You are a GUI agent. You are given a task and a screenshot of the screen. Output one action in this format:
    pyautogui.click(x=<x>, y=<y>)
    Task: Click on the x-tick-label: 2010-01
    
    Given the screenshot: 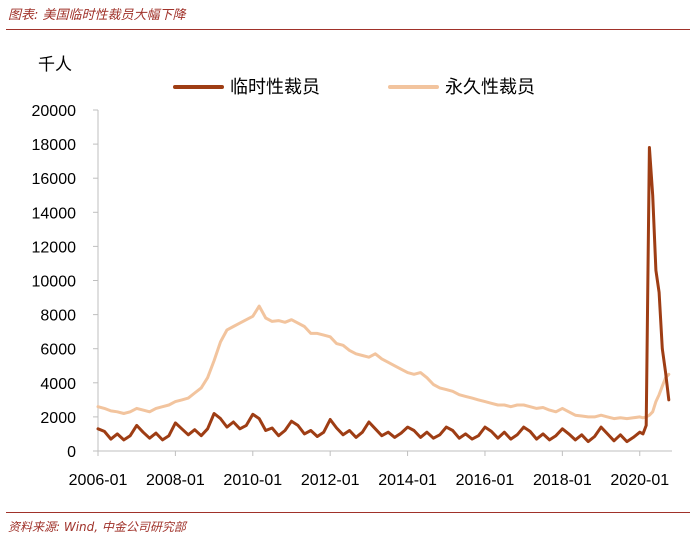 What is the action you would take?
    pyautogui.click(x=252, y=480)
    